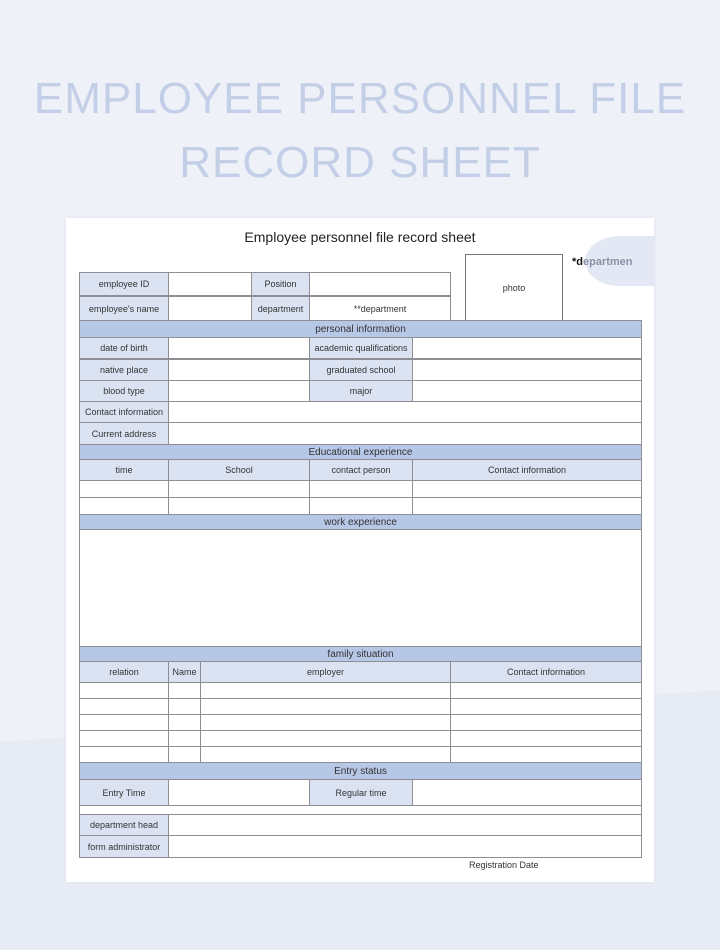 Image resolution: width=720 pixels, height=950 pixels. I want to click on position-label: Position, so click(280, 284).